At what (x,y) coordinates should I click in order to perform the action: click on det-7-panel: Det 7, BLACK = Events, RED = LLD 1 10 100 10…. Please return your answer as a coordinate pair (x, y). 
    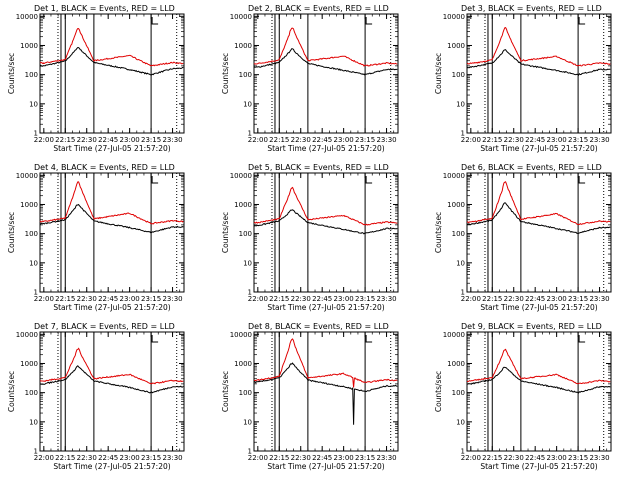
    Looking at the image, I should click on (96, 396).